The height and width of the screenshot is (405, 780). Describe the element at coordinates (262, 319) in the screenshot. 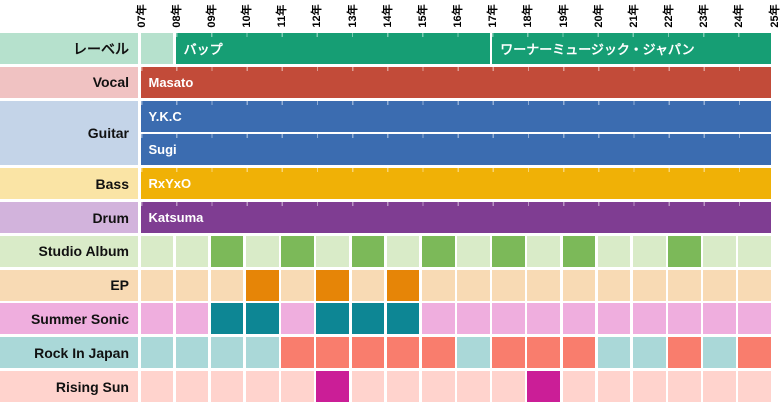

I see `highlight-cell-summer-sonic-2010` at that location.